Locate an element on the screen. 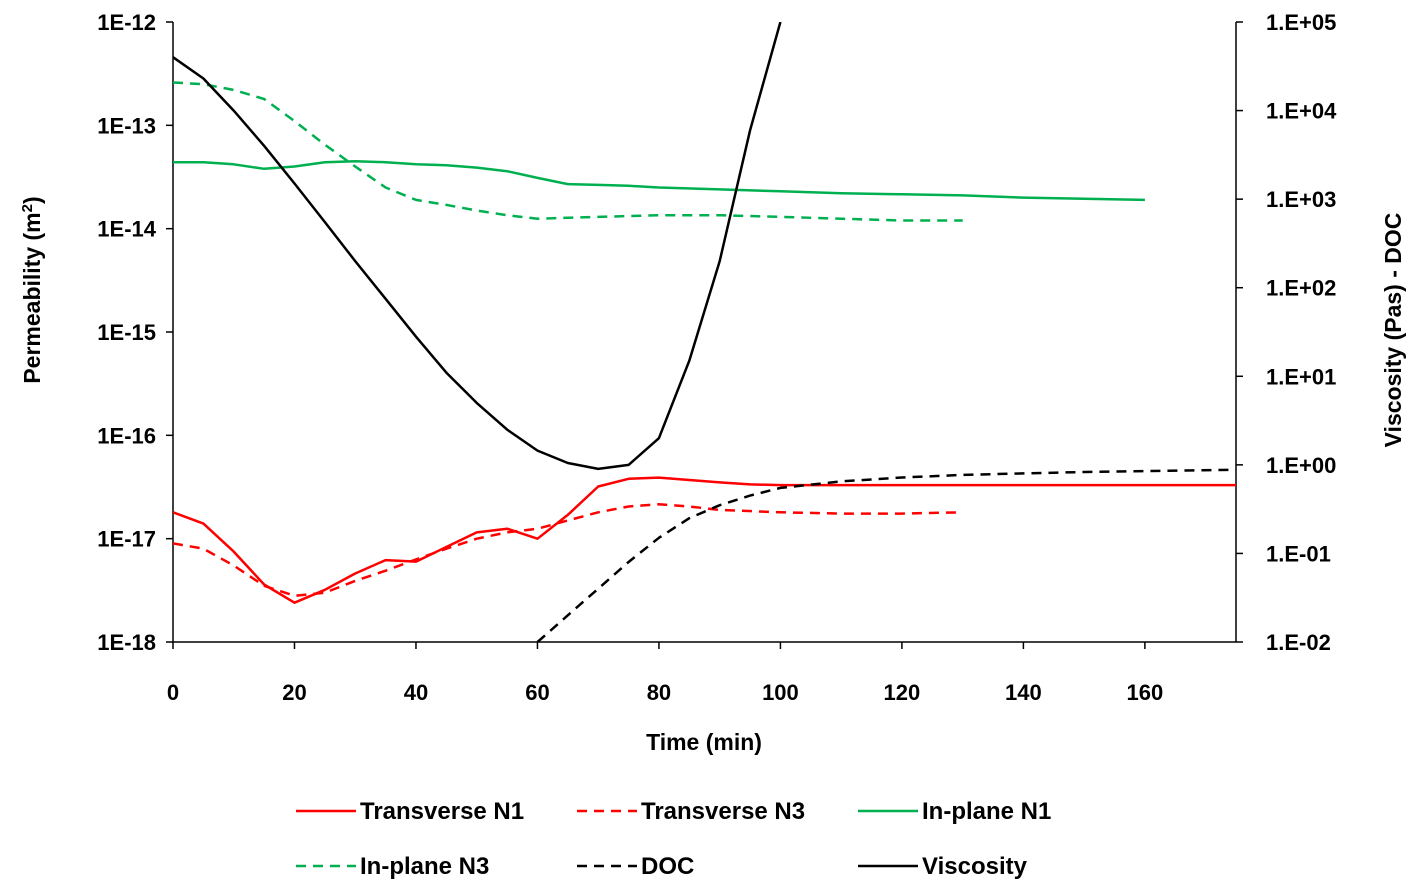  x-tick-label: 60 is located at coordinates (537, 692).